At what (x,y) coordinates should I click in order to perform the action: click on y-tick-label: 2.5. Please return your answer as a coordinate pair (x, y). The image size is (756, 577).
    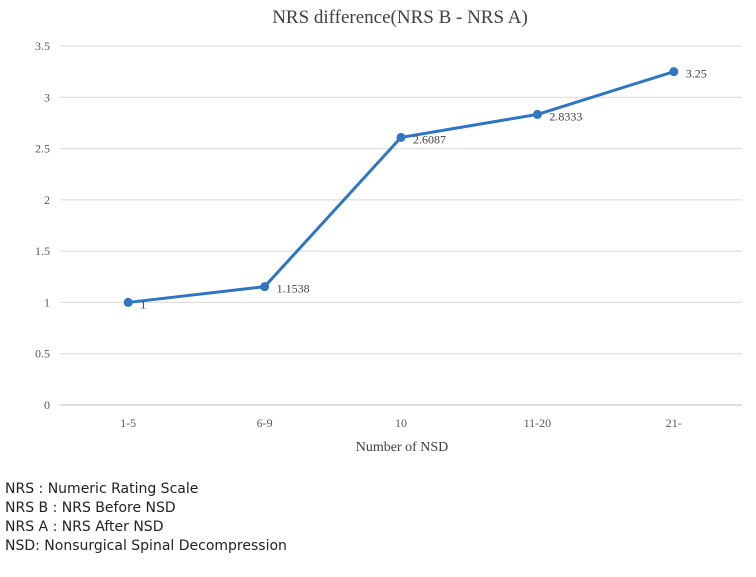
    Looking at the image, I should click on (42, 149).